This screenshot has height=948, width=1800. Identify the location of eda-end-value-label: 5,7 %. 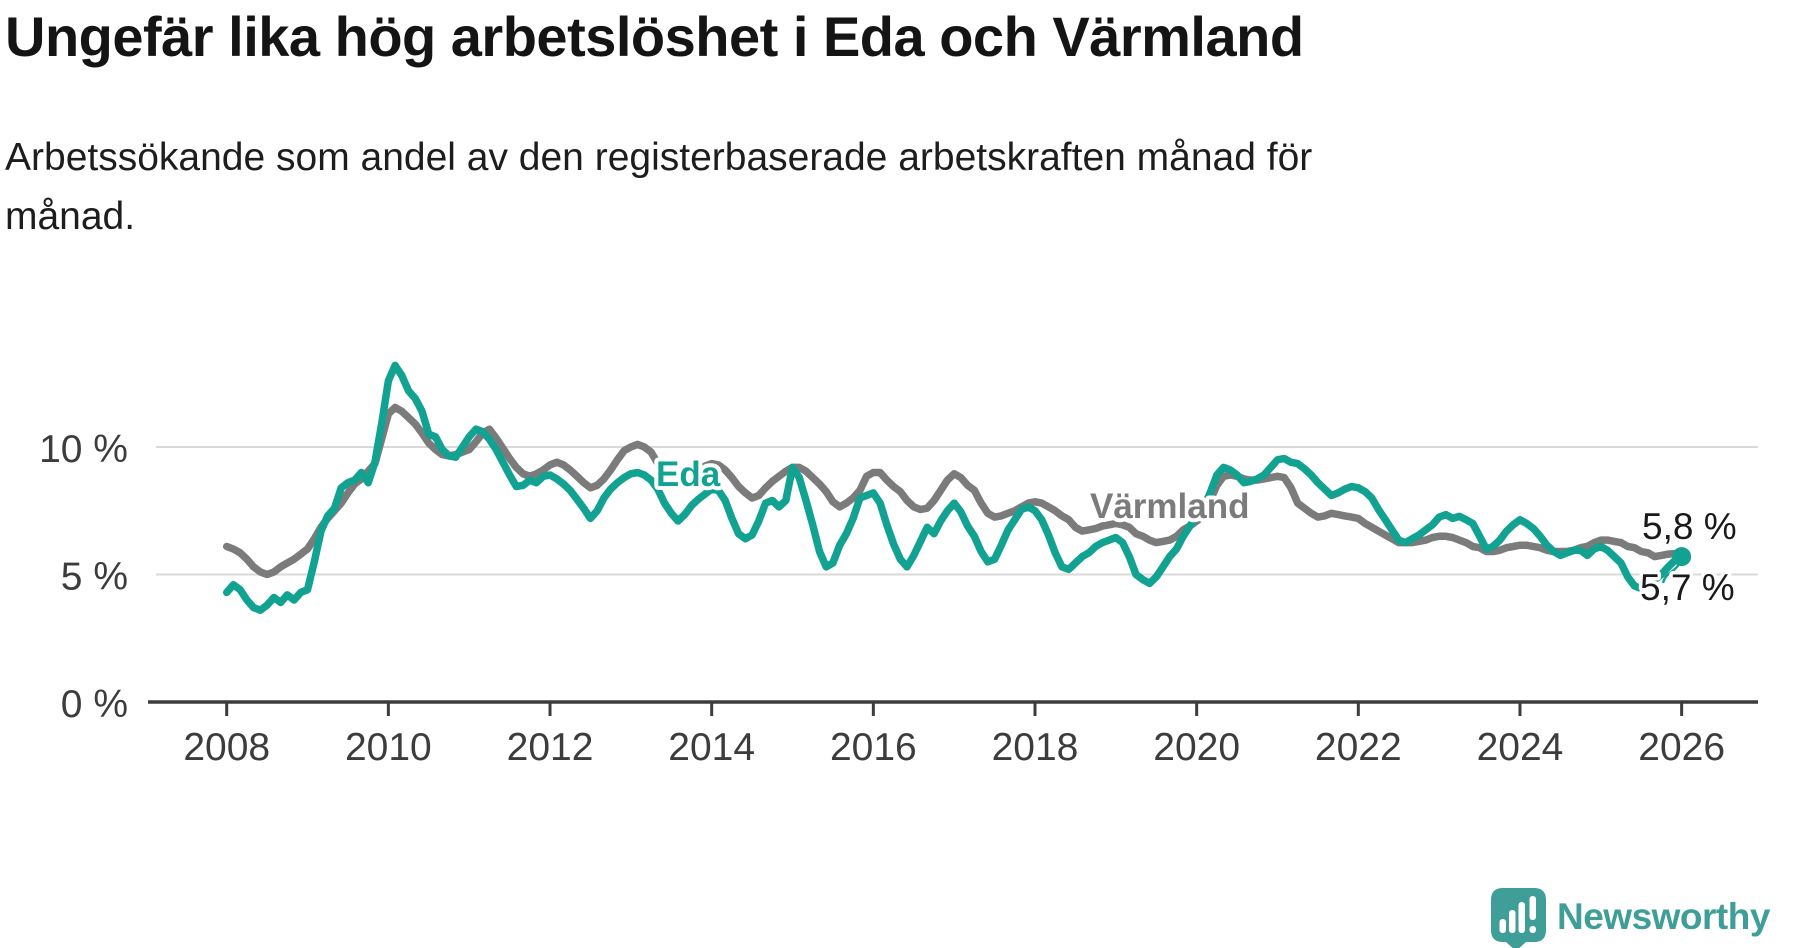
(1687, 587).